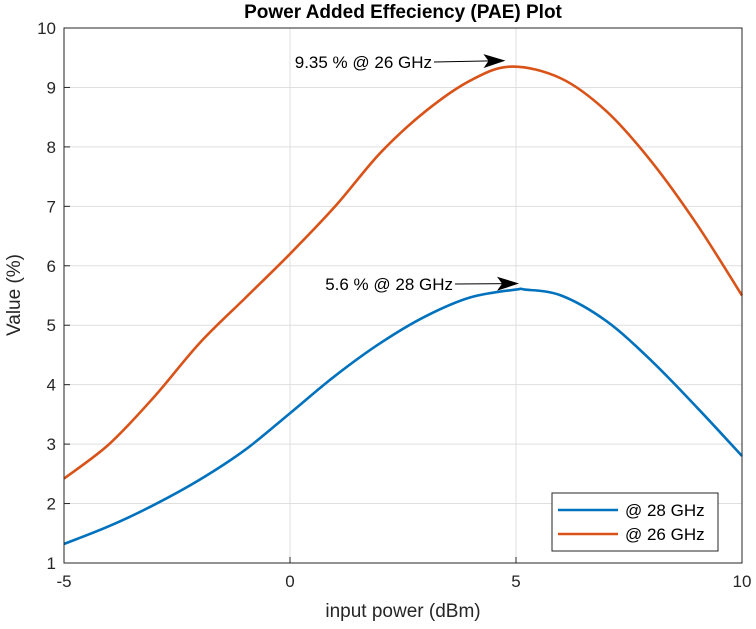  I want to click on y-tick-label: 2, so click(51, 504).